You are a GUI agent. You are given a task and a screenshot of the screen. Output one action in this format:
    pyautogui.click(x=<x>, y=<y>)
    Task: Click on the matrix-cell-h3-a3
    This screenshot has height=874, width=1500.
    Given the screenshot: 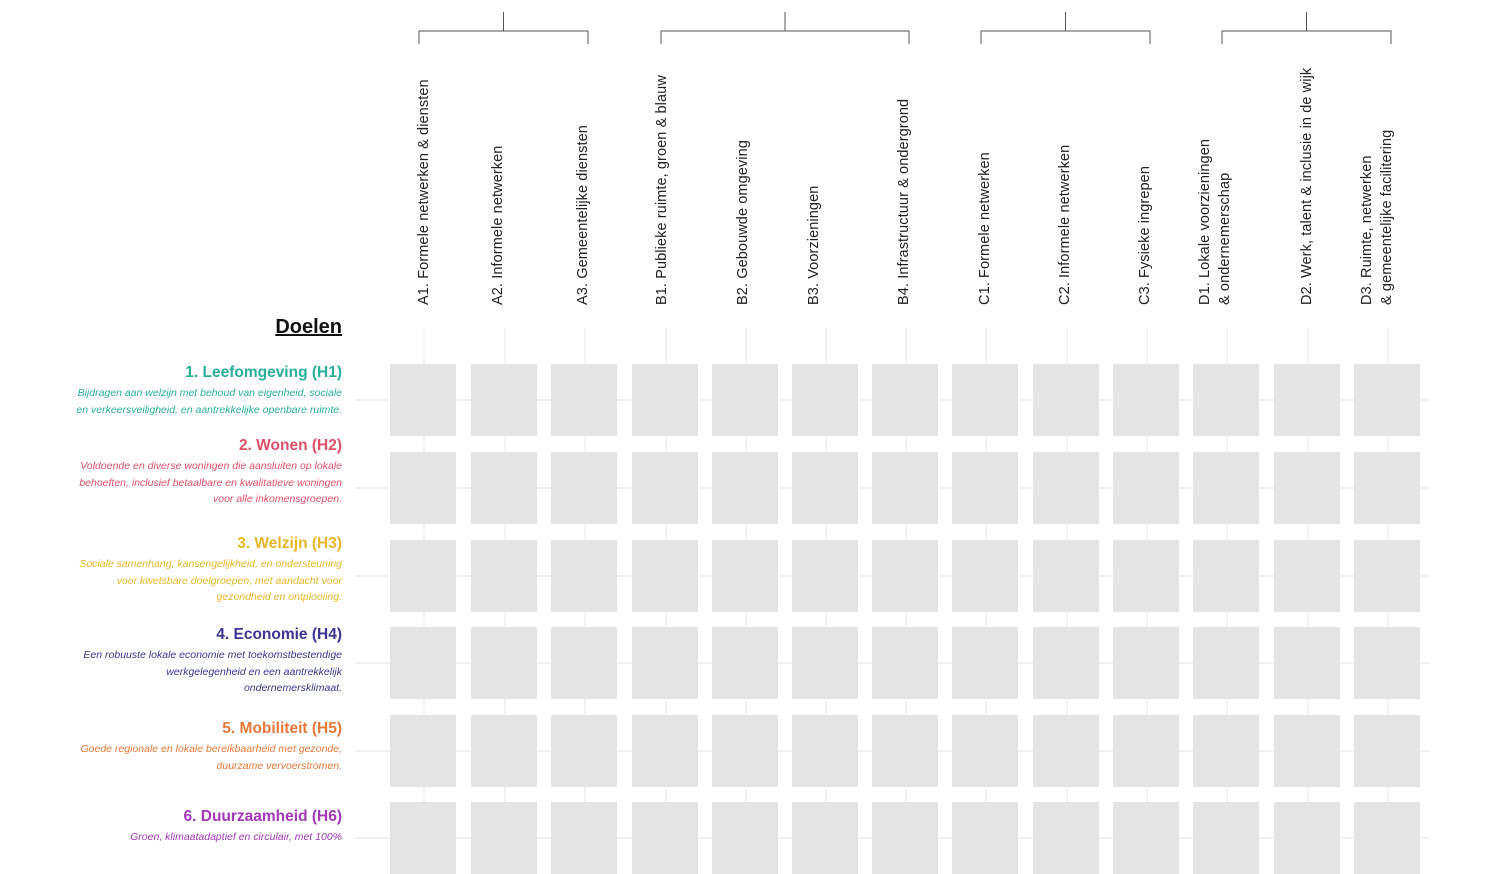 What is the action you would take?
    pyautogui.click(x=584, y=576)
    